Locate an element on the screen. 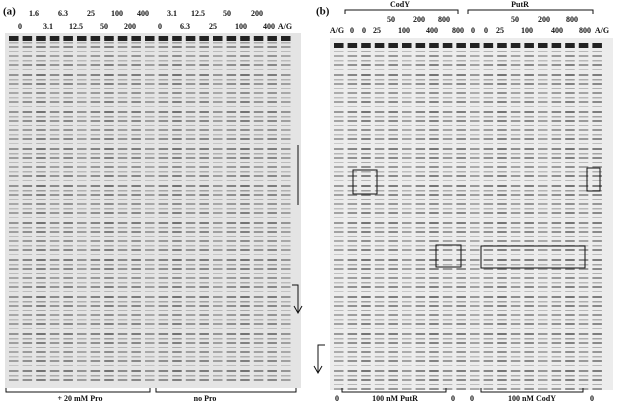  lane-label: 12.5 is located at coordinates (76, 26).